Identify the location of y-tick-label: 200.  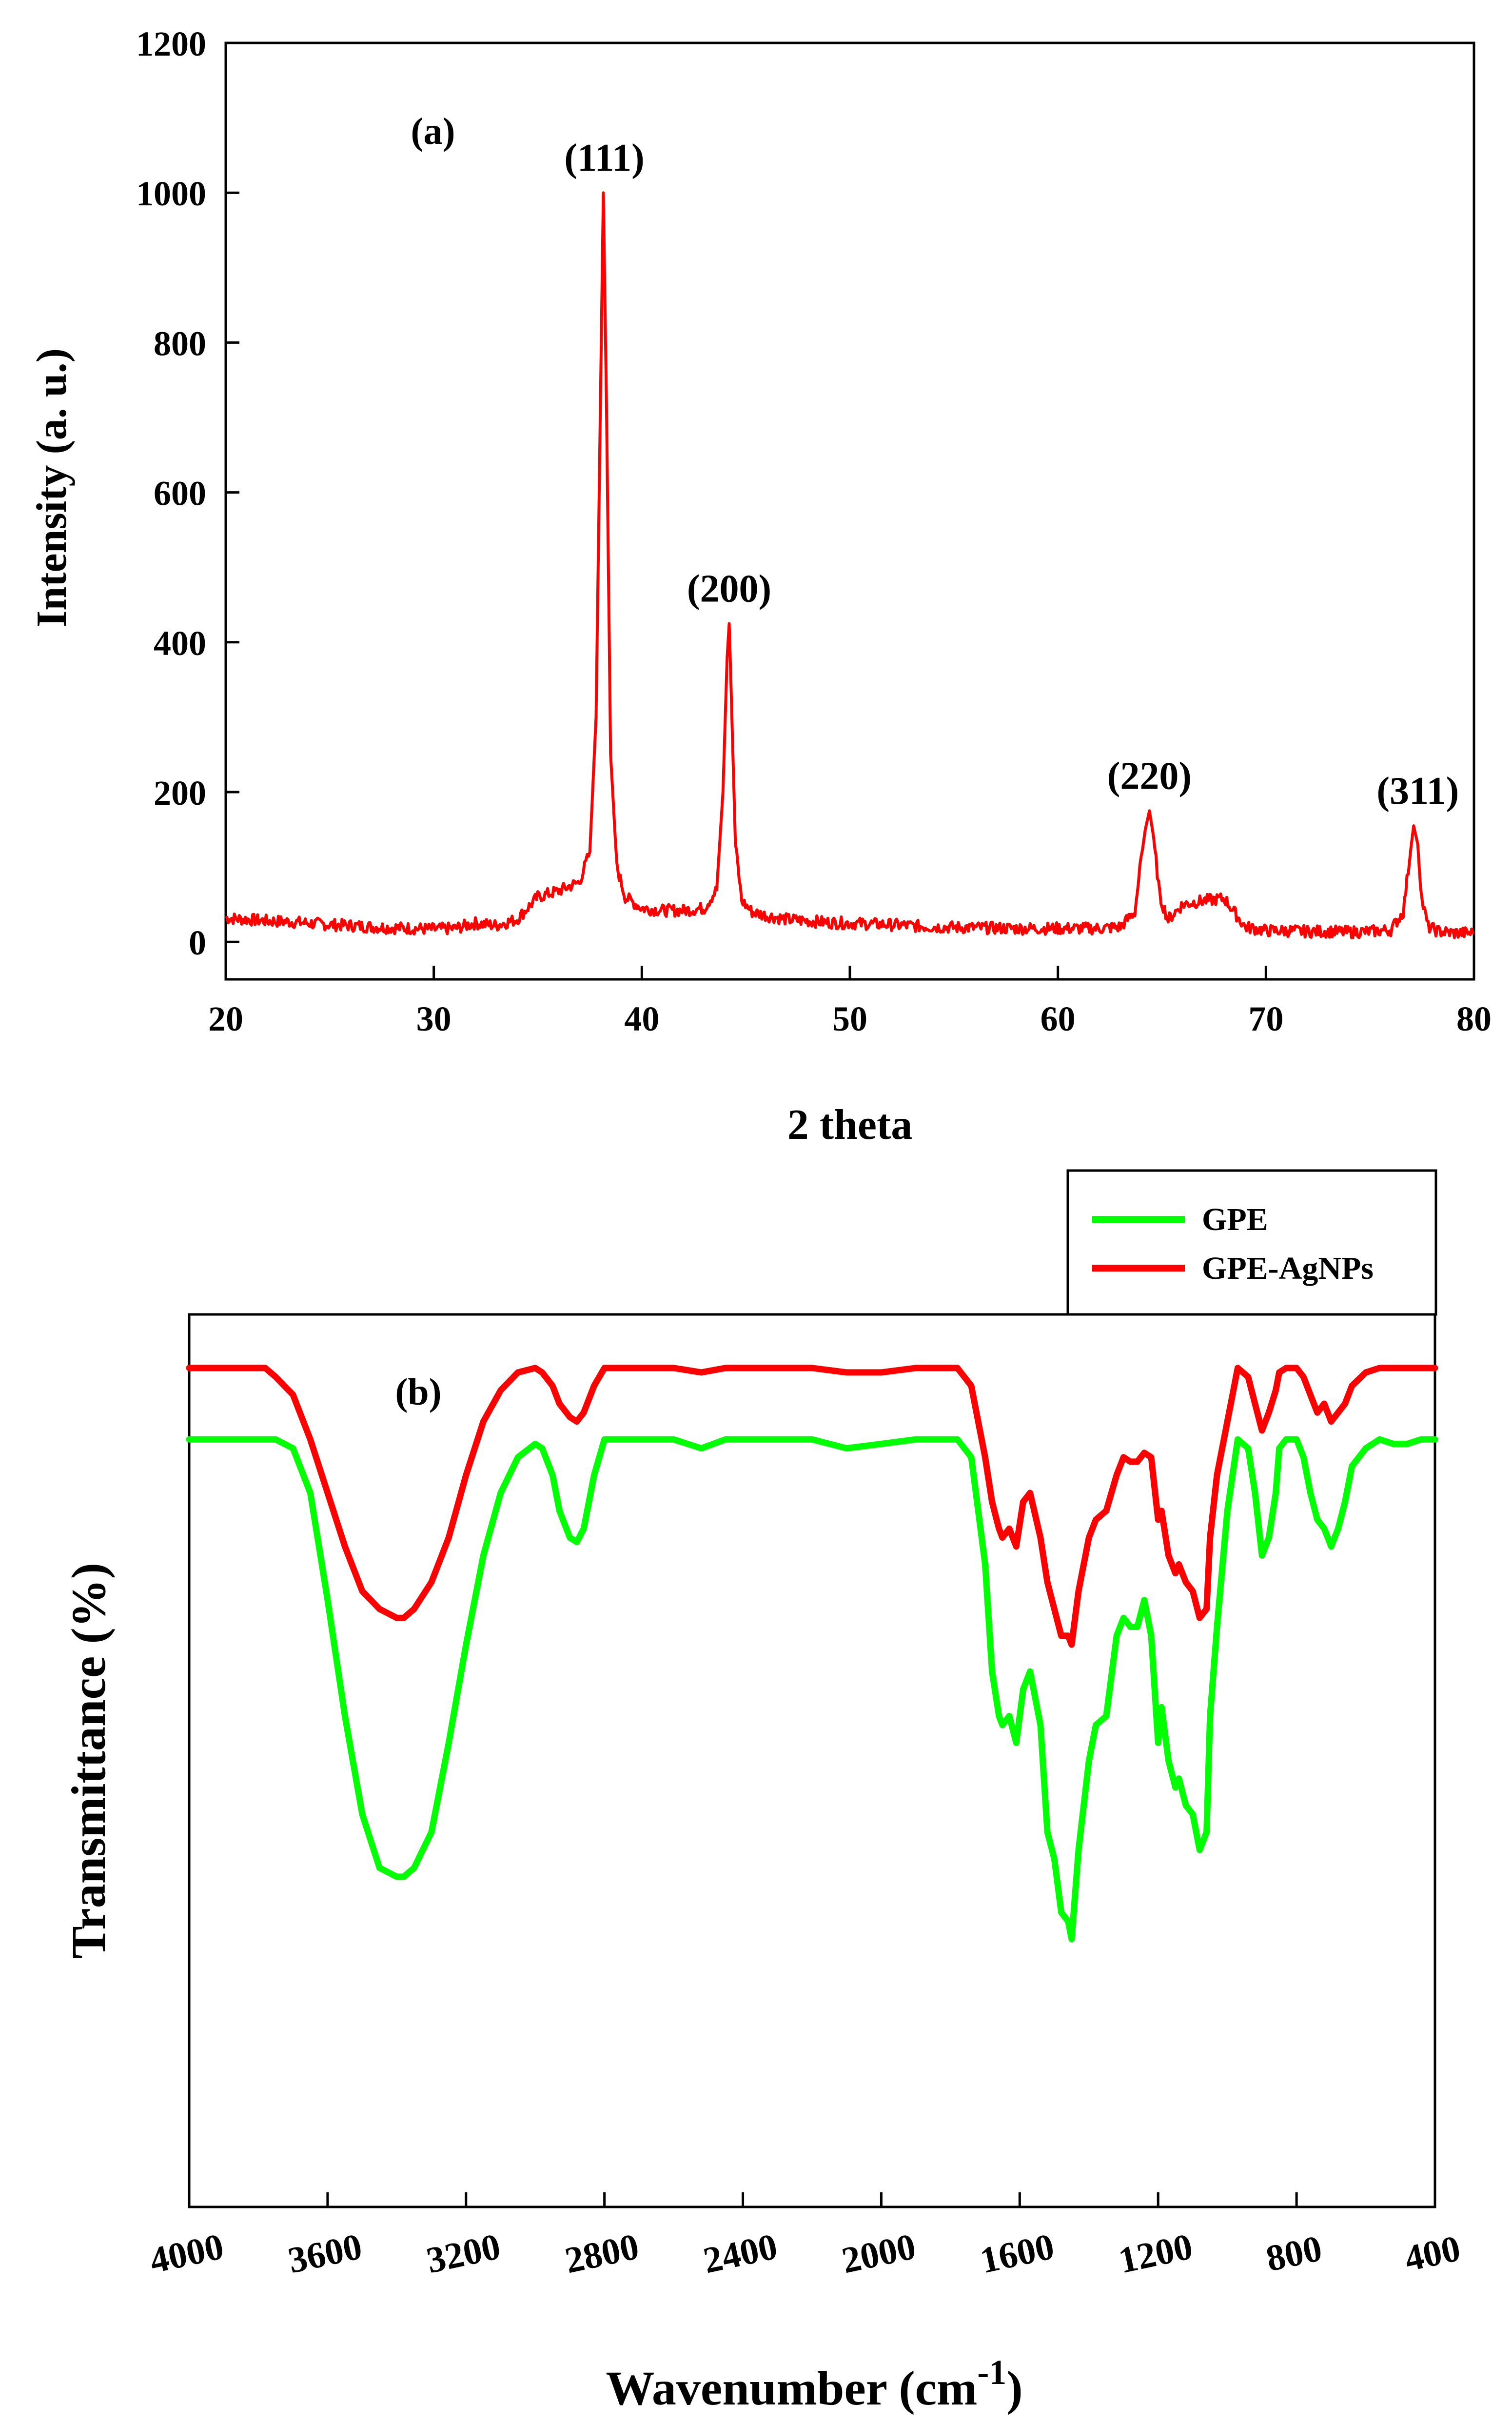
(180, 793).